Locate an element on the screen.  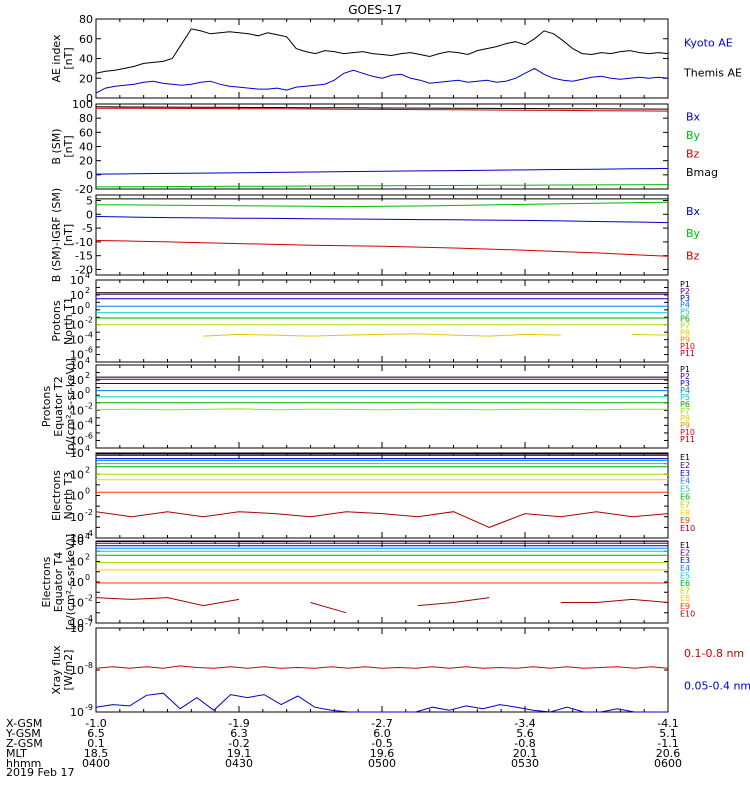
legend-protons-t1-p8: P8 is located at coordinates (685, 332).